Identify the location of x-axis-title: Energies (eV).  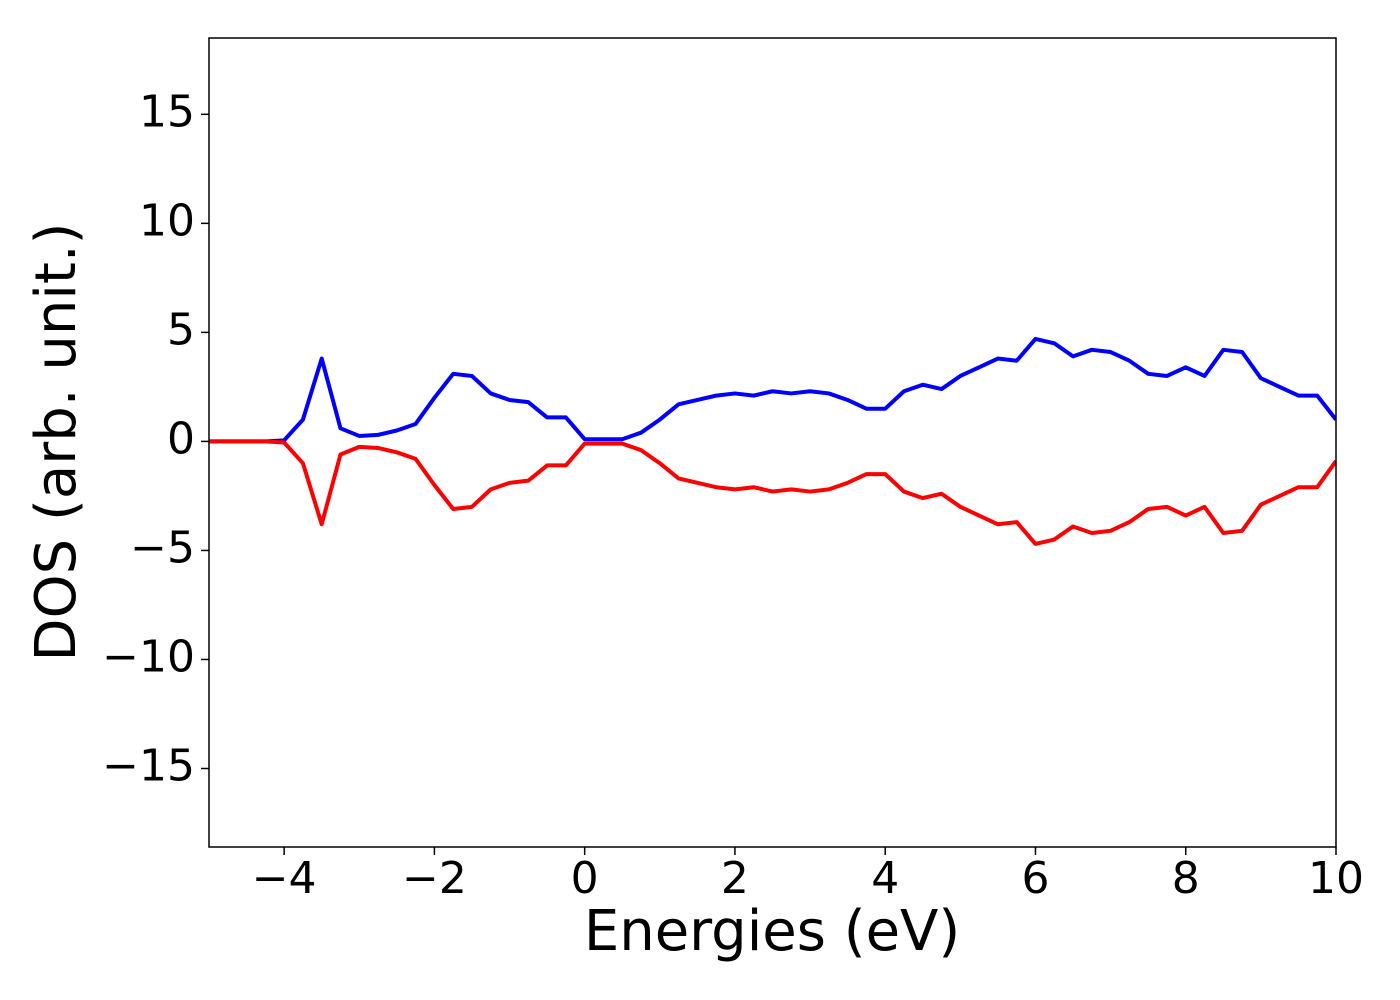
(772, 931).